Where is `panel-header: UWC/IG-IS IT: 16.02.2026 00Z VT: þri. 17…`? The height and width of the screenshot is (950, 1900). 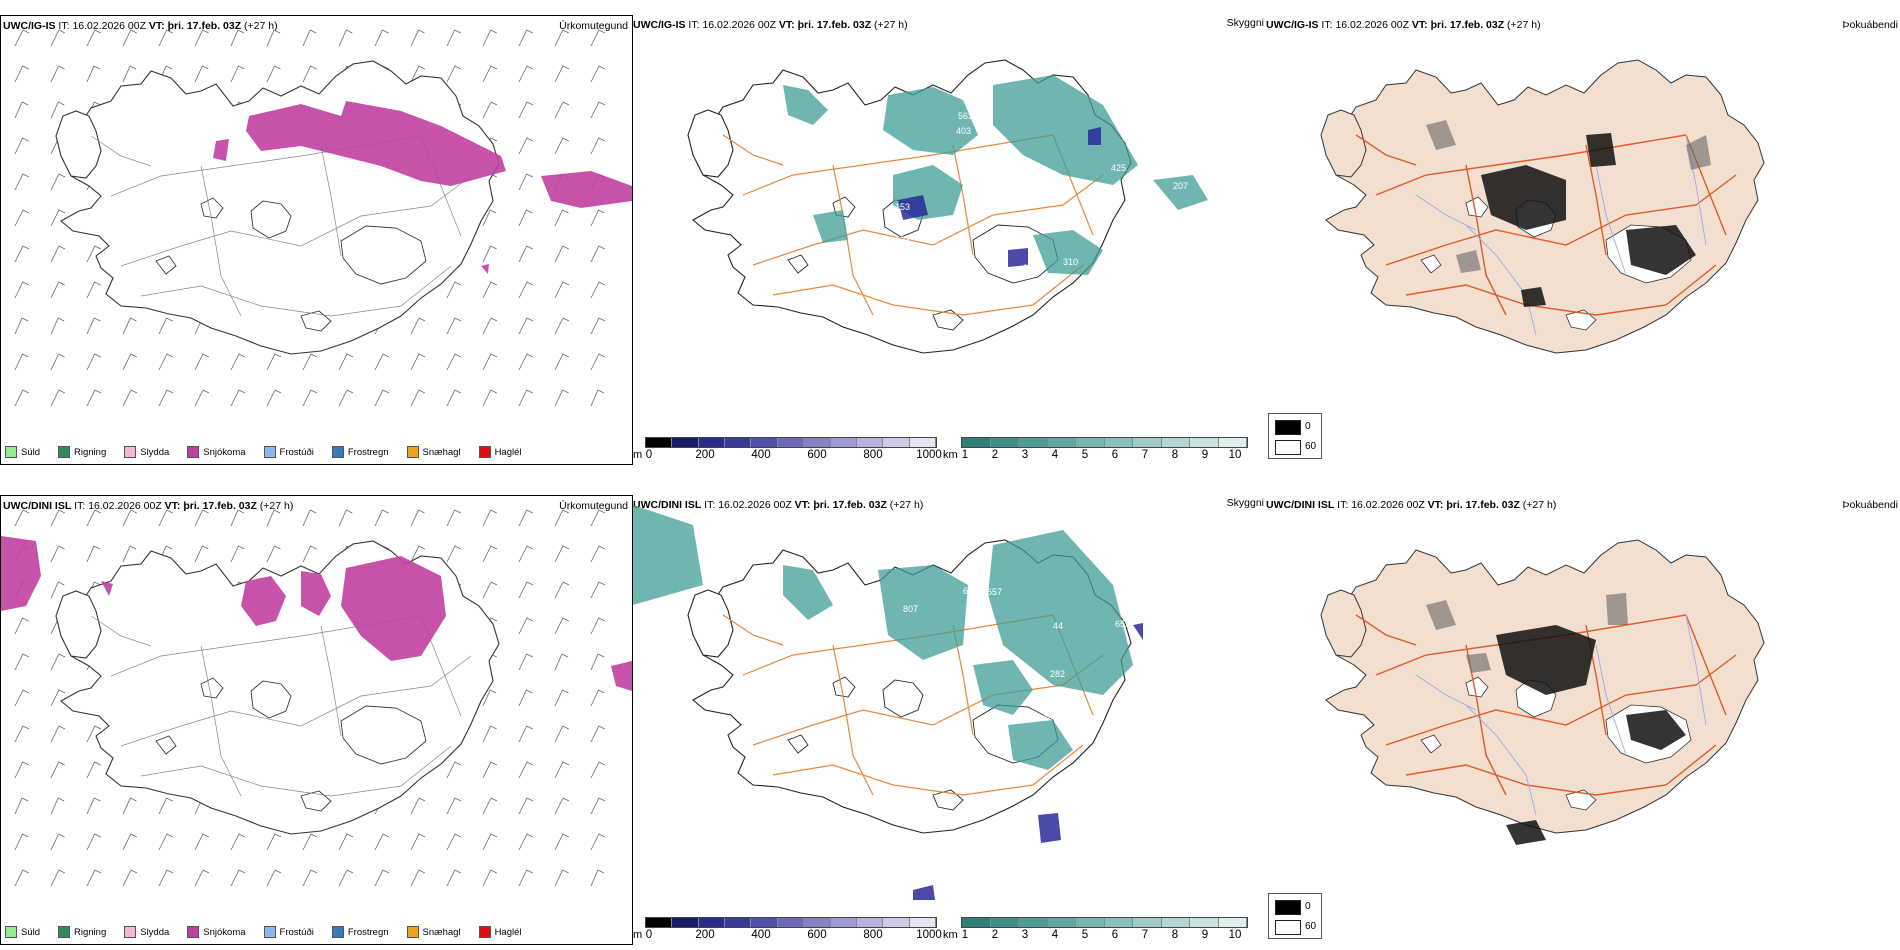
panel-header: UWC/IG-IS IT: 16.02.2026 00Z VT: þri. 17… is located at coordinates (317, 28).